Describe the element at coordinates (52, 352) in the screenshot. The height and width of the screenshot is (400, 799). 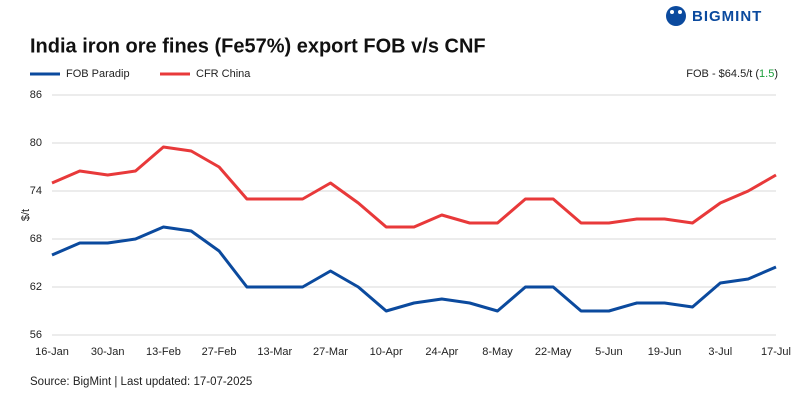
I see `x-tick-label: 16-Jan` at that location.